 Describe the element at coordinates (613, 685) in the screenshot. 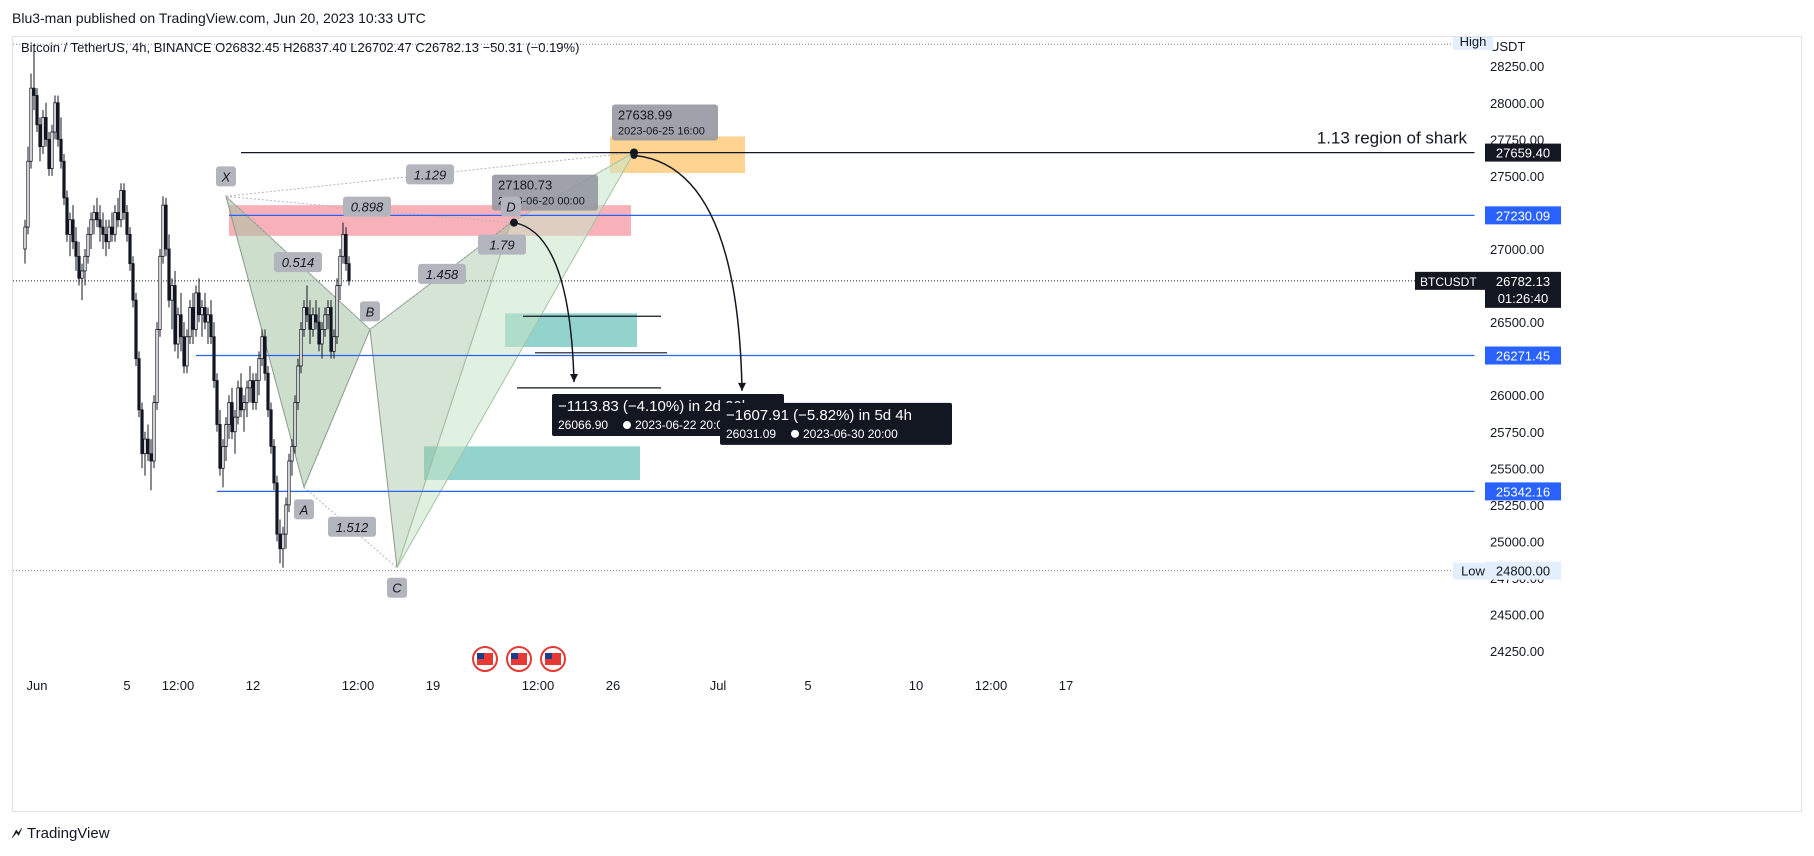

I see `x-tick-label: 26` at that location.